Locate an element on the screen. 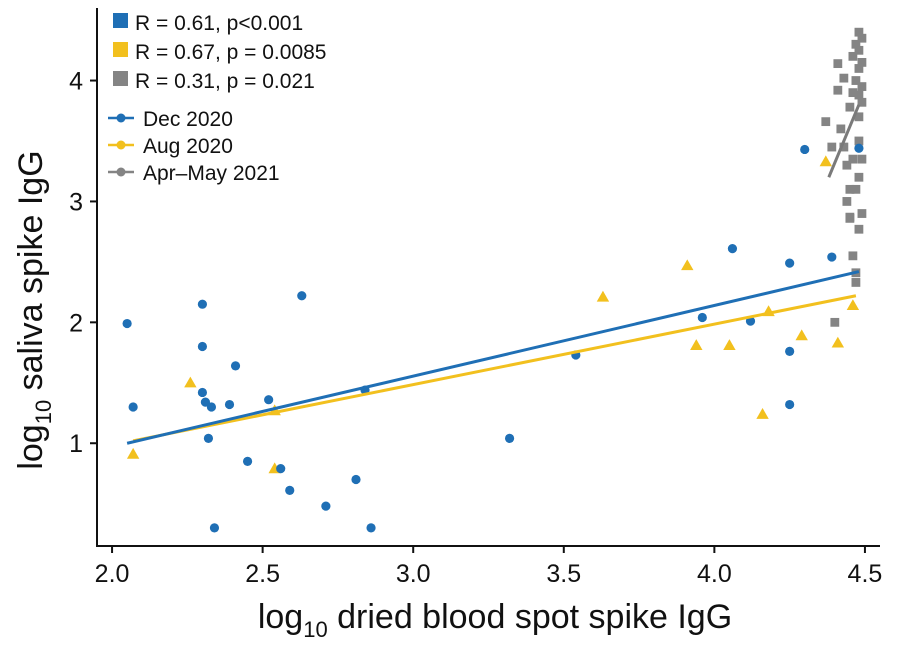 This screenshot has height=658, width=900. x-axis-title-prefix: log is located at coordinates (280, 617).